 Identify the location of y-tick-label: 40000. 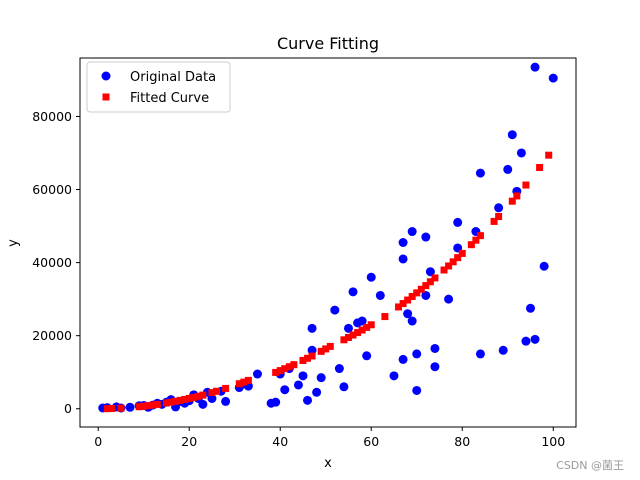
(52, 262).